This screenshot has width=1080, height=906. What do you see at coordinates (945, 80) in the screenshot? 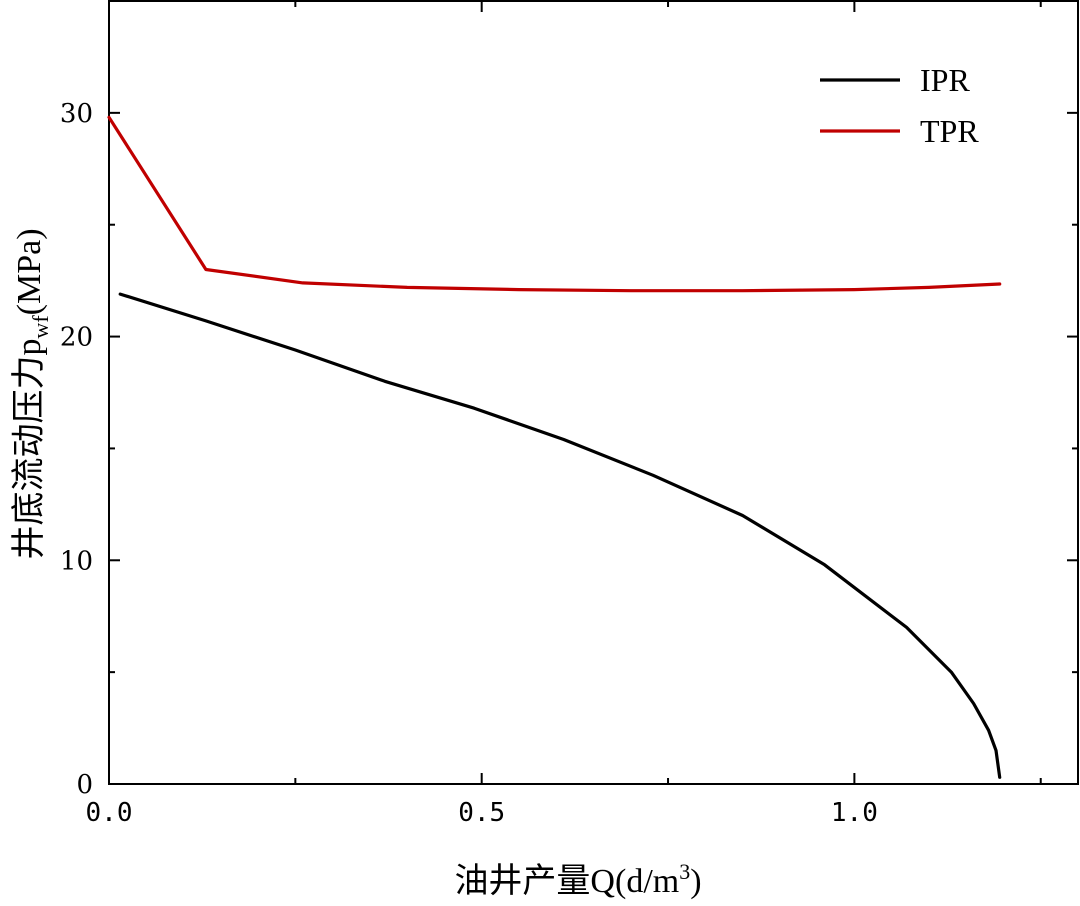
I see `legend-label-ipr: IPR` at bounding box center [945, 80].